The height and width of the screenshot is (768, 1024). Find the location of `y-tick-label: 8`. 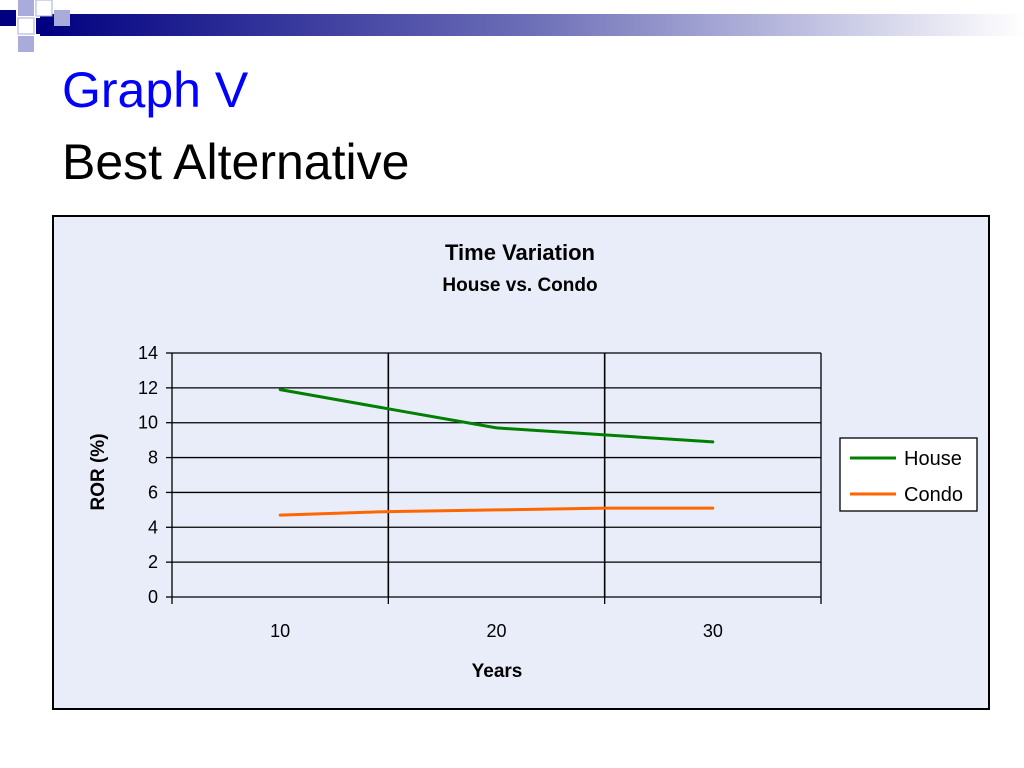

y-tick-label: 8 is located at coordinates (153, 458).